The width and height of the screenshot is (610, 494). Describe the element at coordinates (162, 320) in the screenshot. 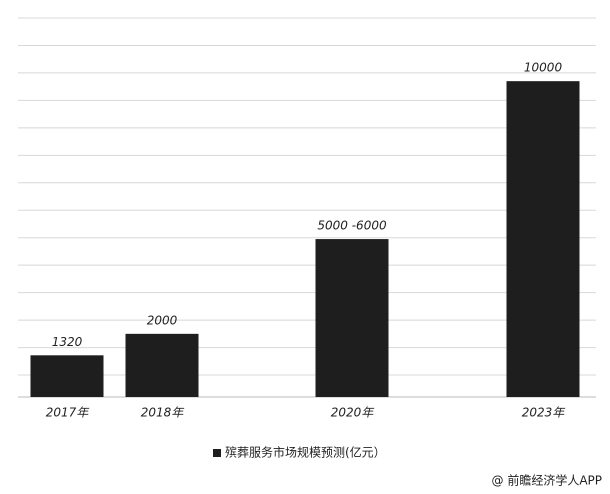

I see `value-label: 2000` at that location.